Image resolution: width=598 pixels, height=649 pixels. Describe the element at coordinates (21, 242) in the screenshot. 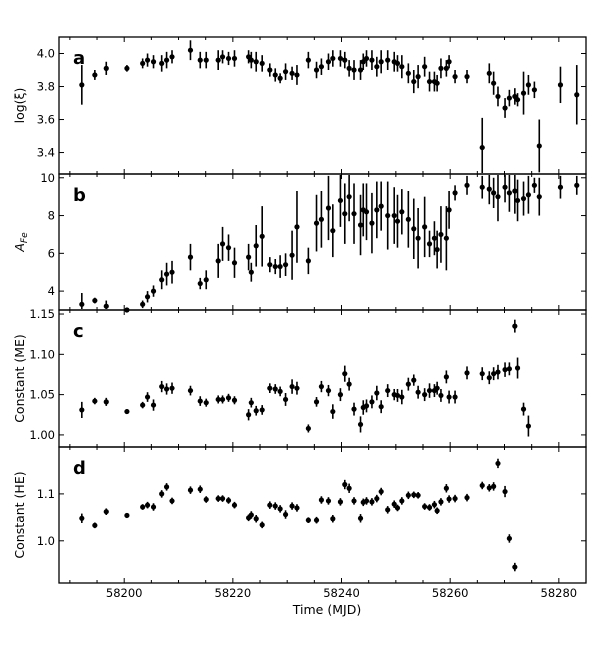

I see `y-axis-label: AFe` at that location.